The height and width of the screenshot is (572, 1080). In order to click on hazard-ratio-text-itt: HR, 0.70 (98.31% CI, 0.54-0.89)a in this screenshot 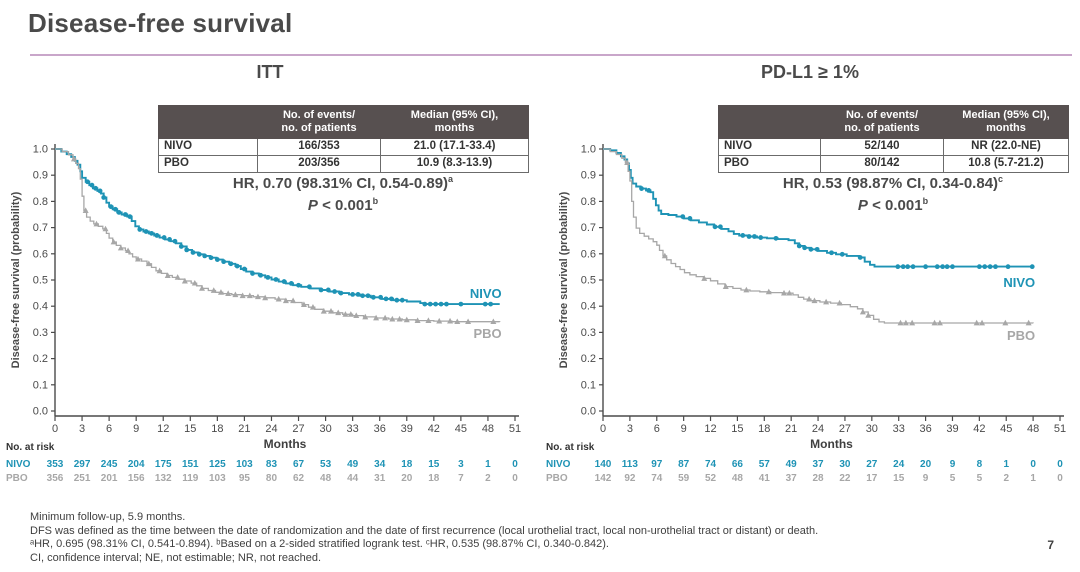, I will do `click(343, 183)`.